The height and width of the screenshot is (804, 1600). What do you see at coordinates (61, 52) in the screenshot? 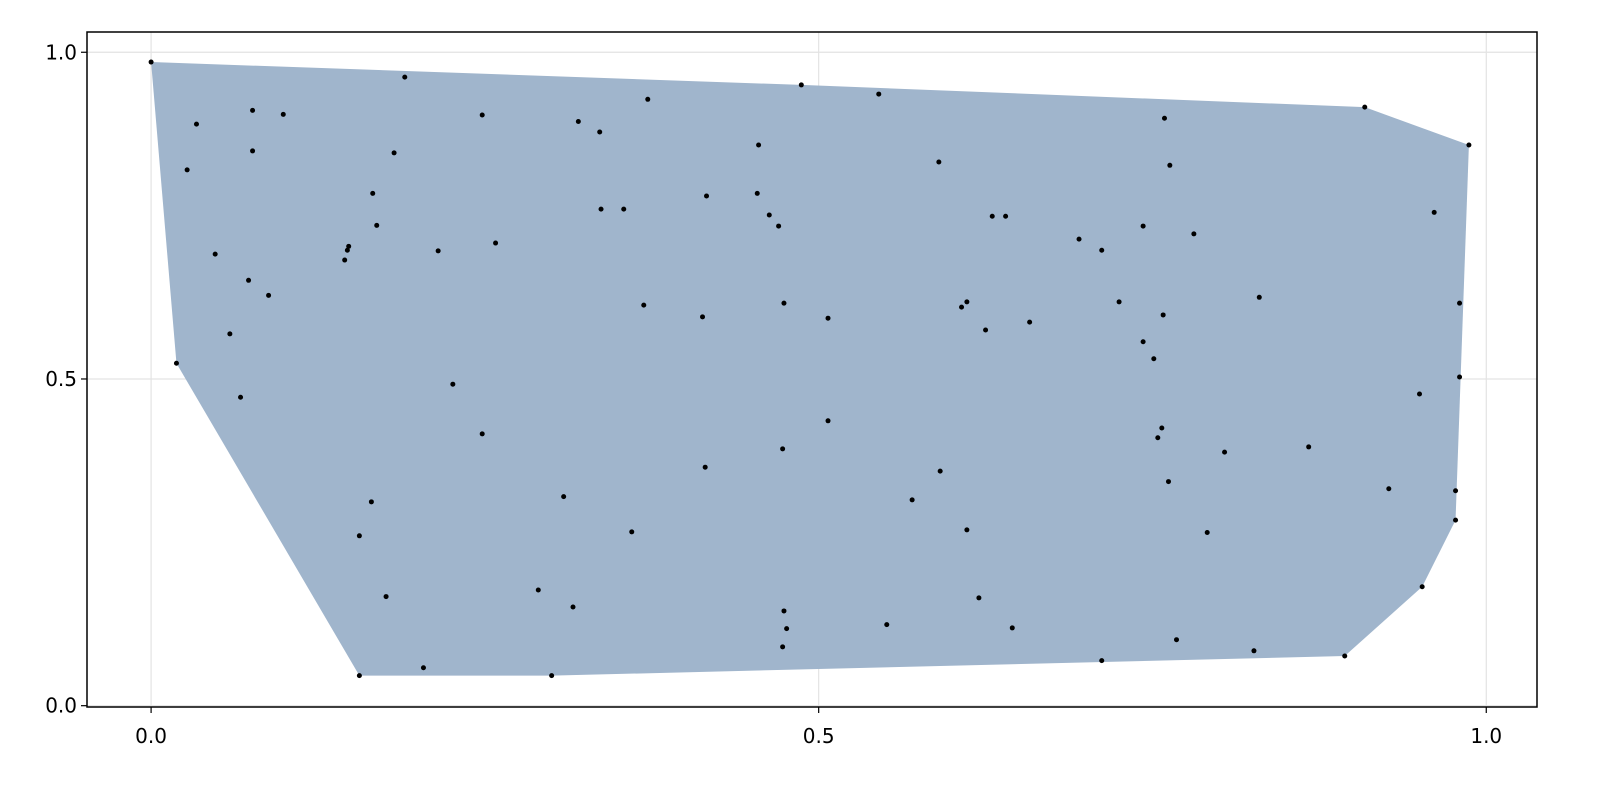
I see `y-tick-label: 1.0` at bounding box center [61, 52].